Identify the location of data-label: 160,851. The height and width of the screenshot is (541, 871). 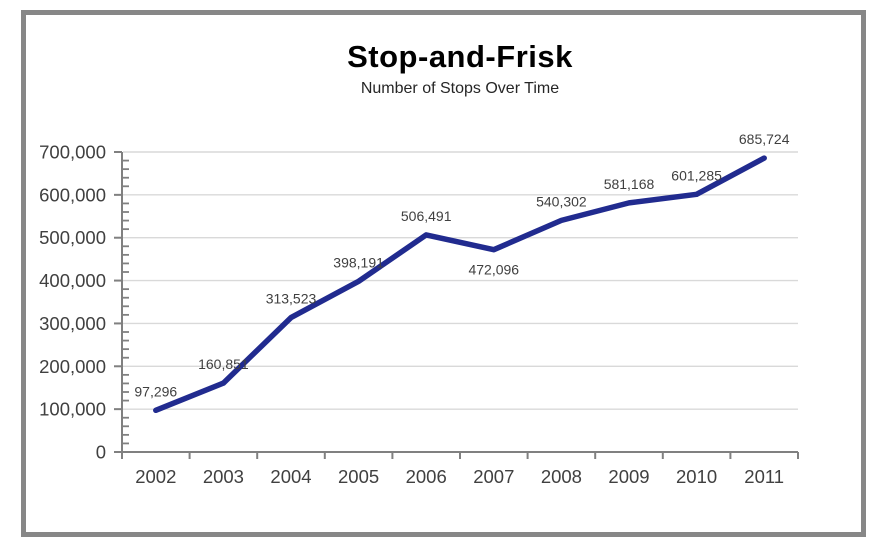
(223, 364).